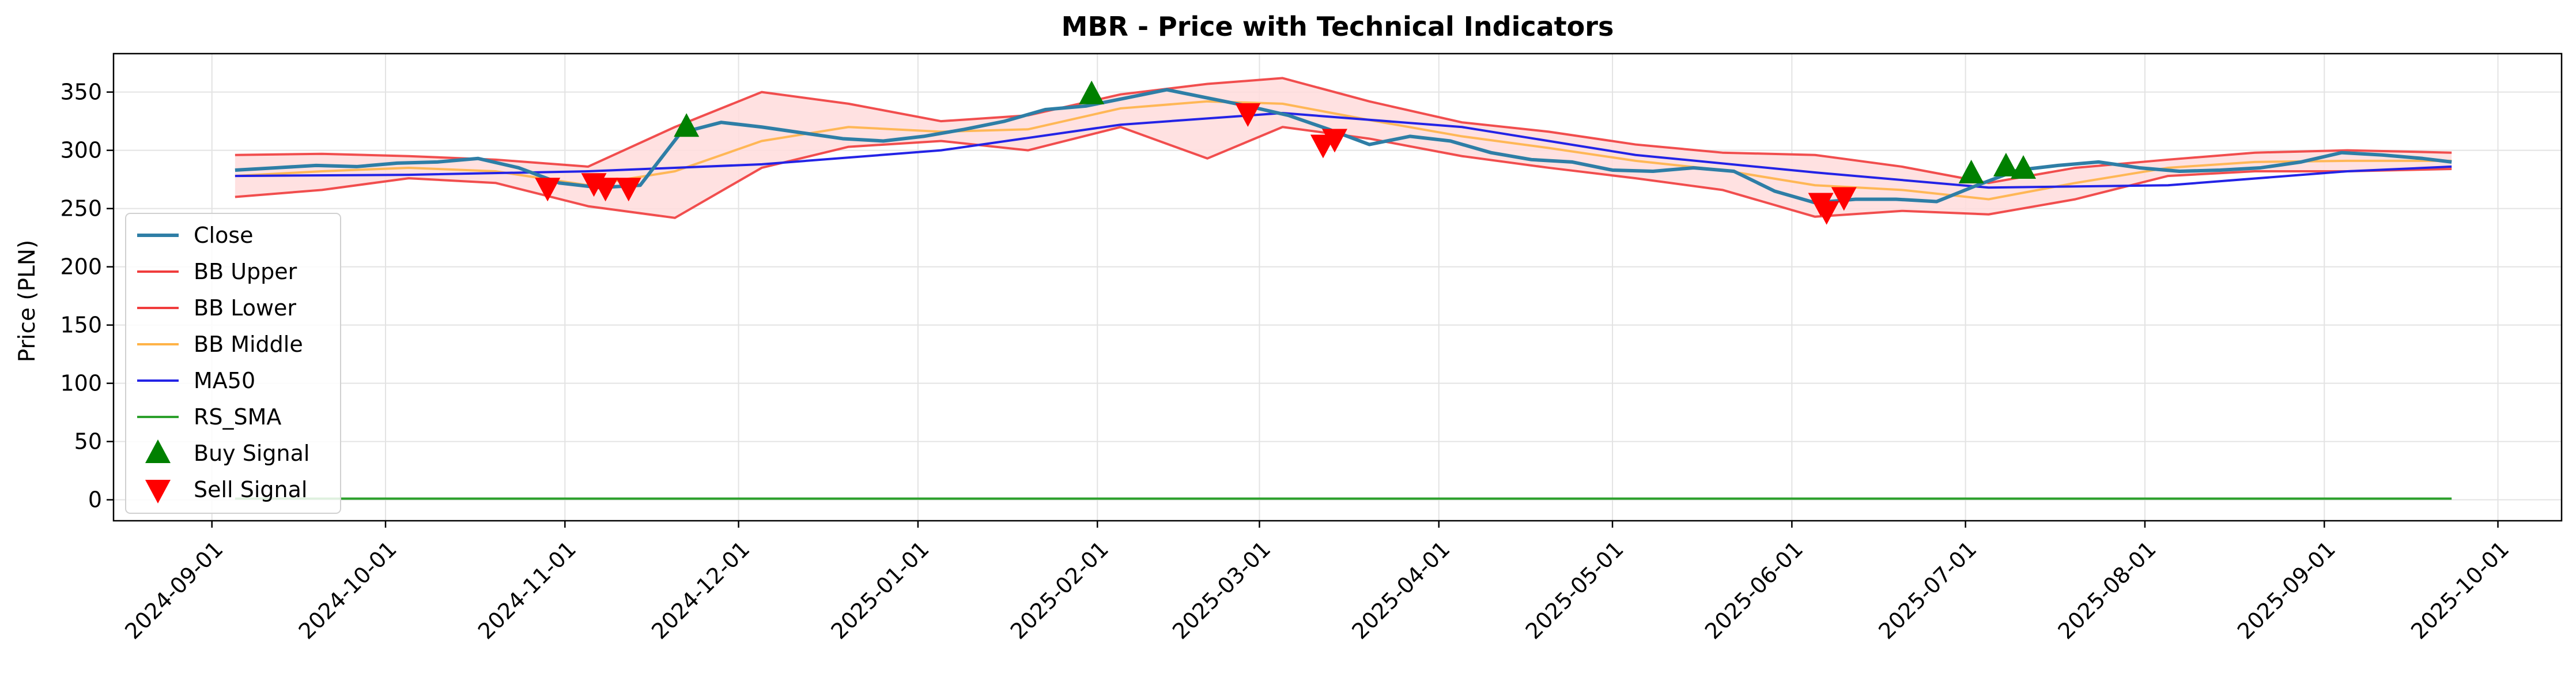 Image resolution: width=2576 pixels, height=673 pixels. Describe the element at coordinates (81, 92) in the screenshot. I see `y-tick-label: 350` at that location.